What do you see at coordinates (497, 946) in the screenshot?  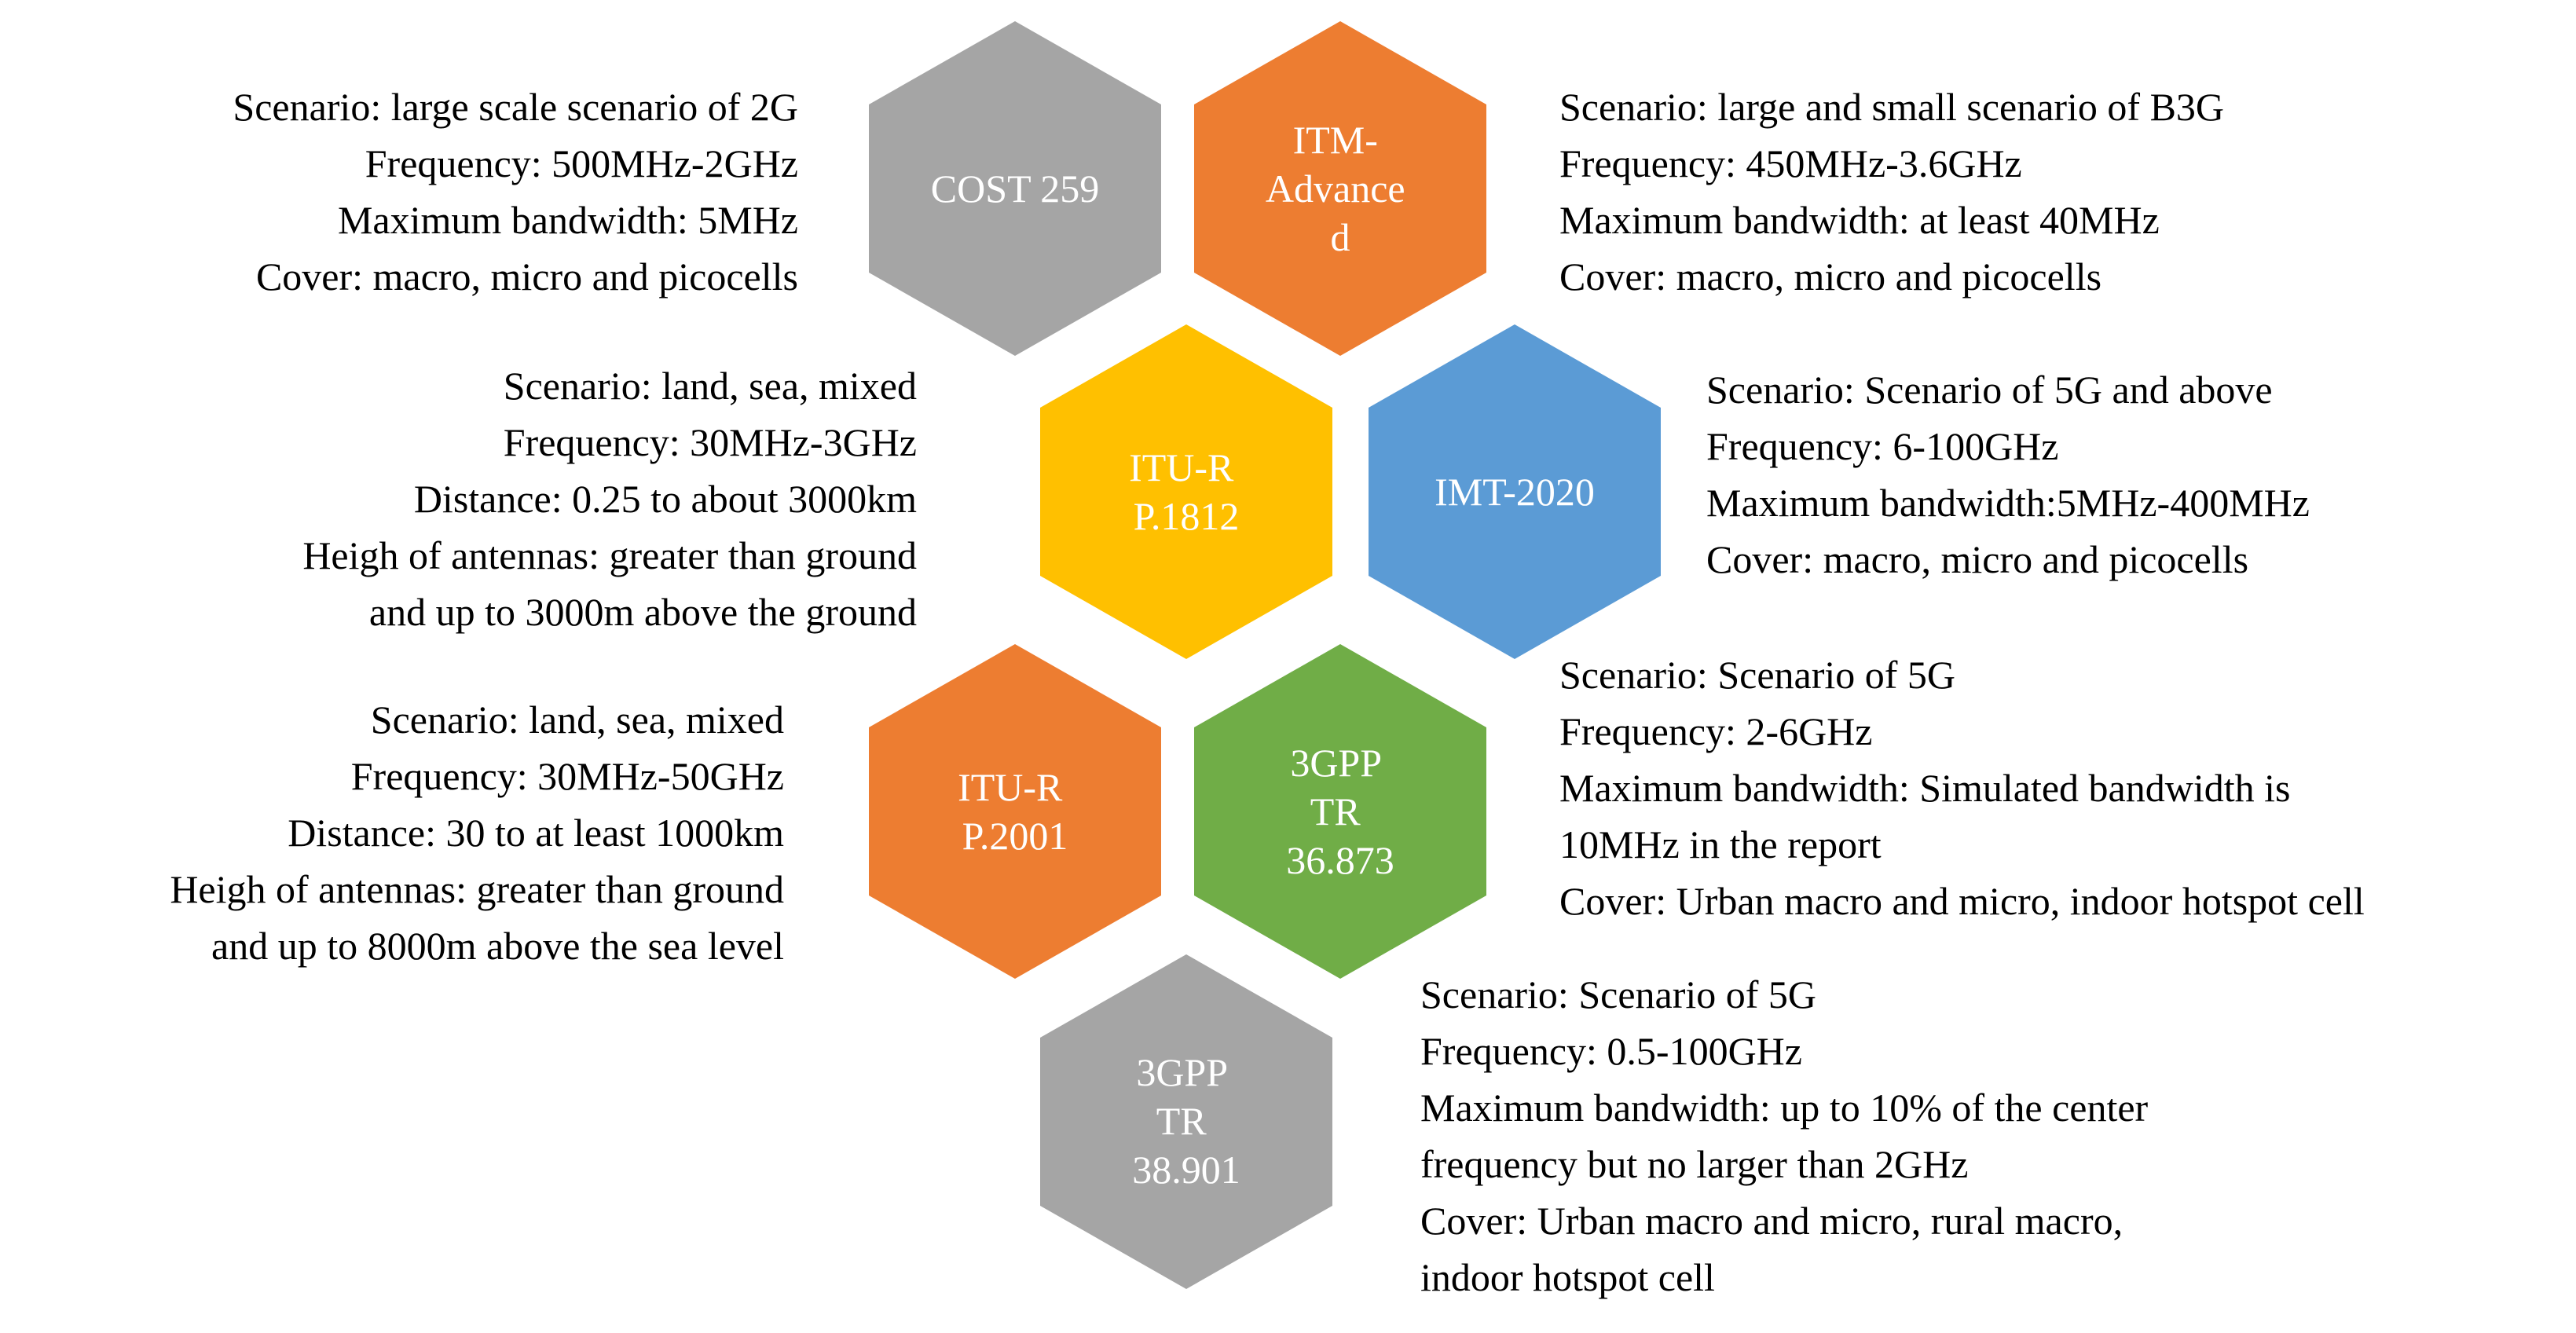 I see `desc-line: and up to 8000m above the sea level` at bounding box center [497, 946].